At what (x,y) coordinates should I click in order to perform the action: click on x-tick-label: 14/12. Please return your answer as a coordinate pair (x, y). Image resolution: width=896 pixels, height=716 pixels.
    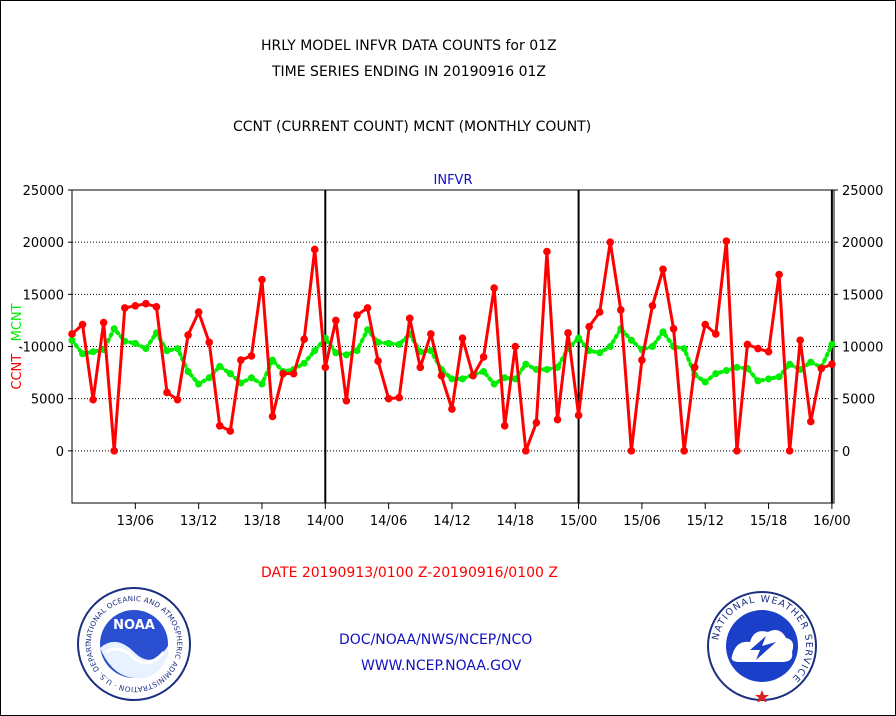
    Looking at the image, I should click on (451, 521).